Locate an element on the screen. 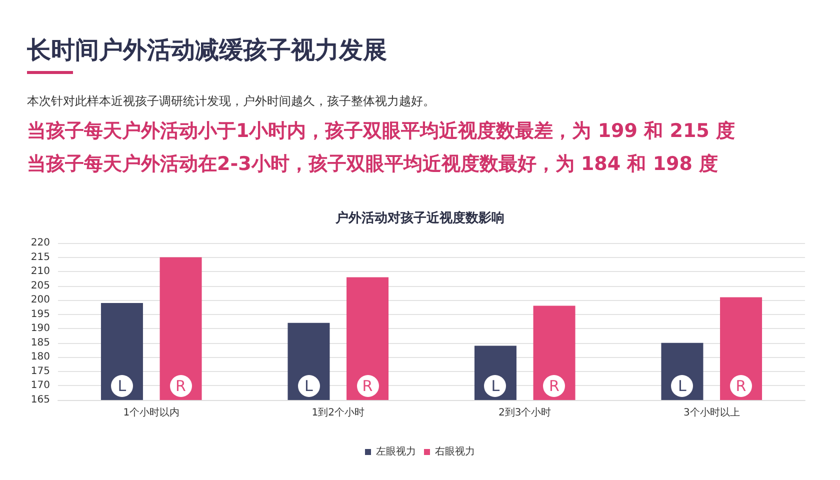 This screenshot has height=480, width=840. y-tick-label: 170 is located at coordinates (40, 386).